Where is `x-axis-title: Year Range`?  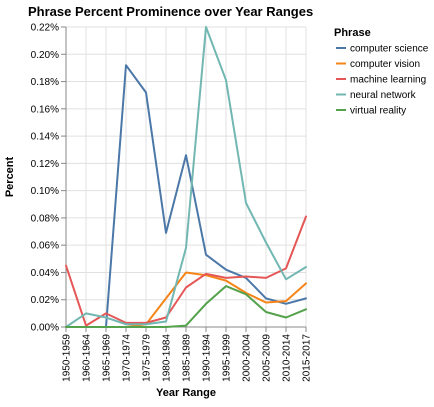
x-axis-title: Year Range is located at coordinates (186, 393).